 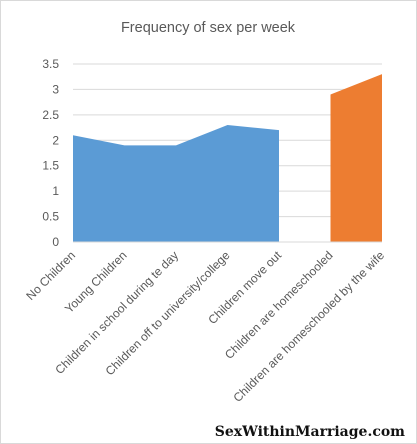 I want to click on series-1-area, so click(x=176, y=183).